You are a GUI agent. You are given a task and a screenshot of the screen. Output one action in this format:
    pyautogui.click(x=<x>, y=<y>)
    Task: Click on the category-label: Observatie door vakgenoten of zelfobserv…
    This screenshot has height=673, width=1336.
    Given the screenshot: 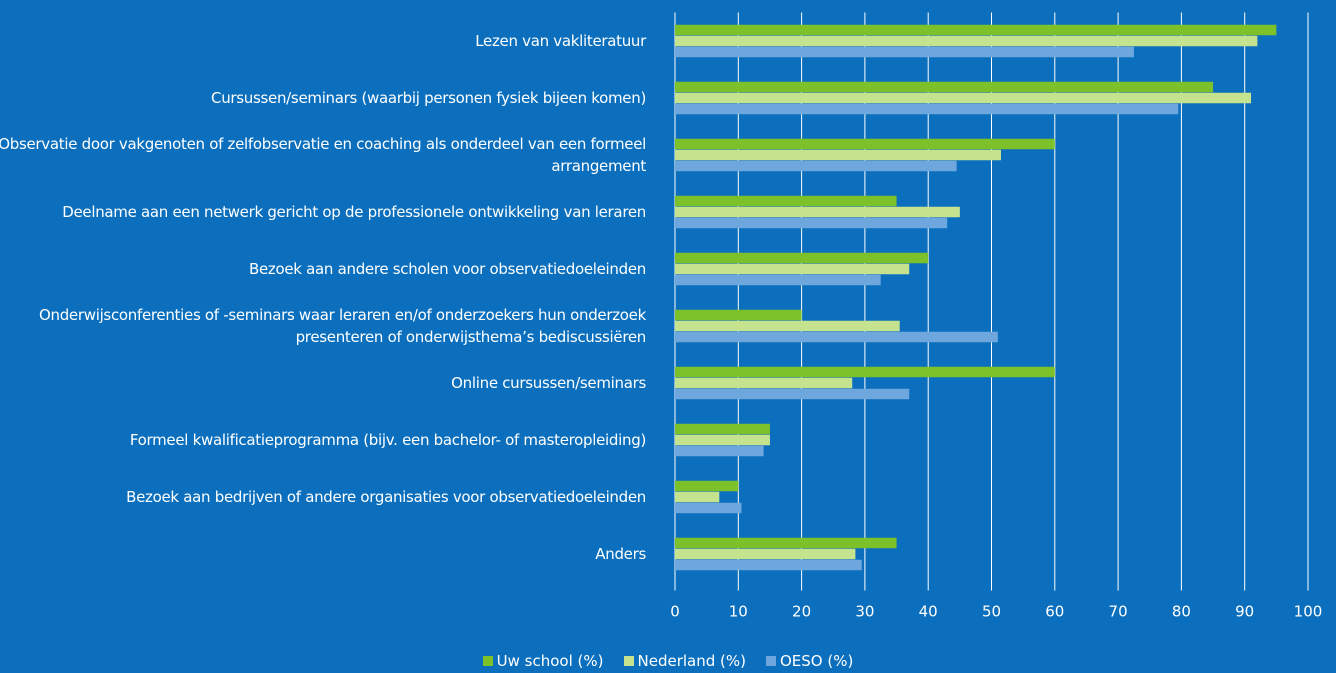 What is the action you would take?
    pyautogui.click(x=323, y=155)
    